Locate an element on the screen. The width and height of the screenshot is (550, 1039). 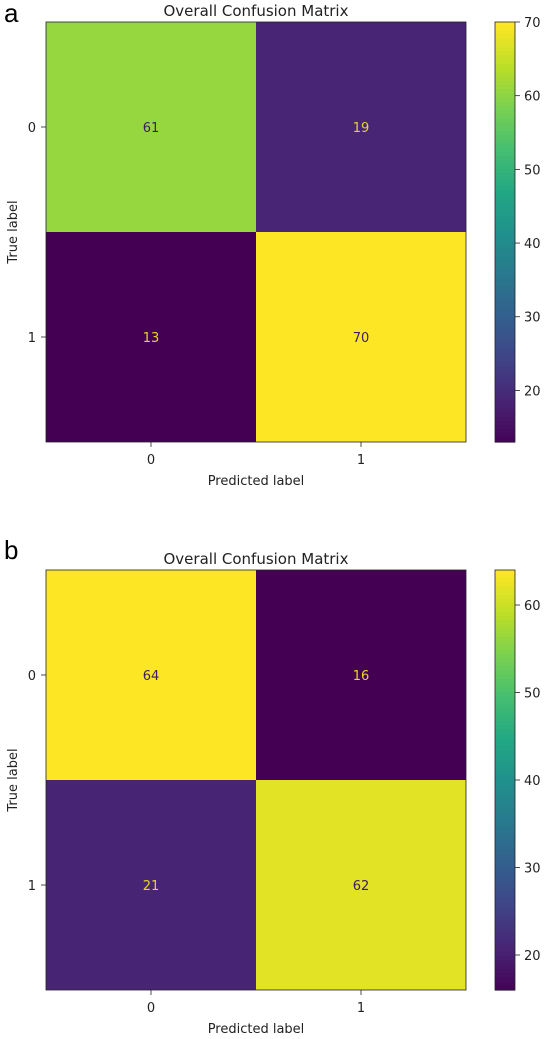
cell-value-label: 16 is located at coordinates (361, 676).